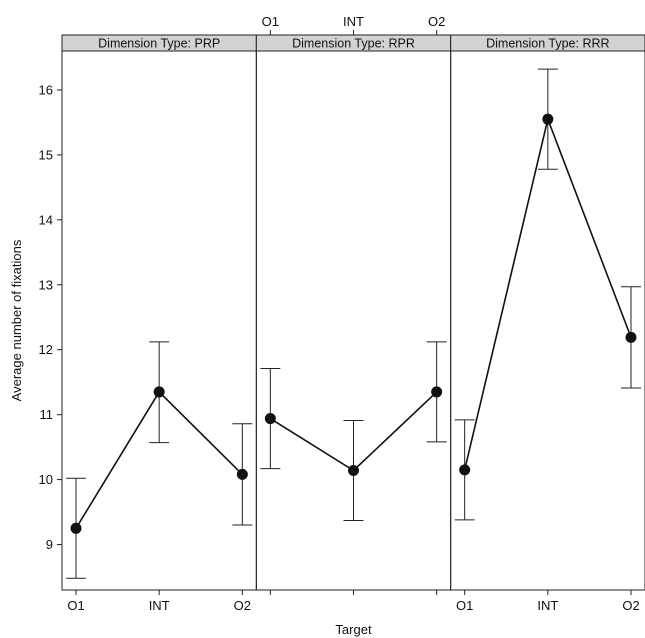 The image size is (645, 638). I want to click on y-tick-label: 16, so click(46, 89).